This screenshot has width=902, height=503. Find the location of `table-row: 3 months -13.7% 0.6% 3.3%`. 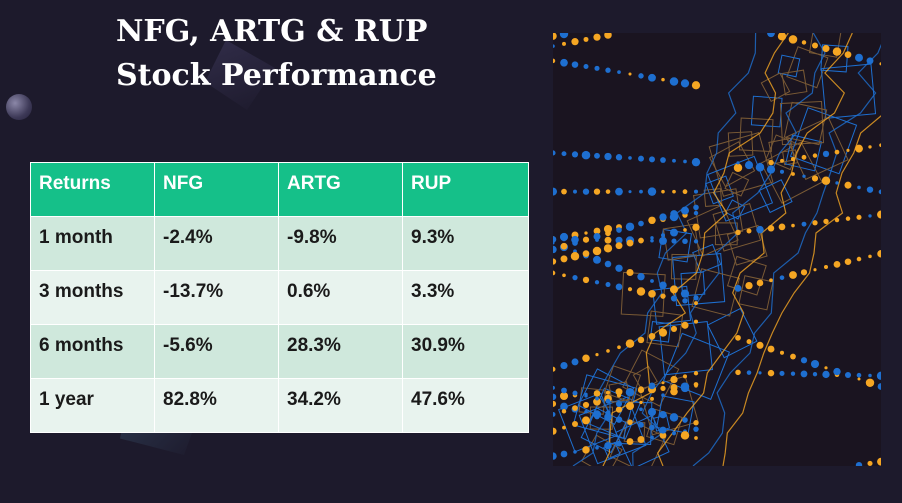

table-row: 3 months -13.7% 0.6% 3.3% is located at coordinates (279, 297).